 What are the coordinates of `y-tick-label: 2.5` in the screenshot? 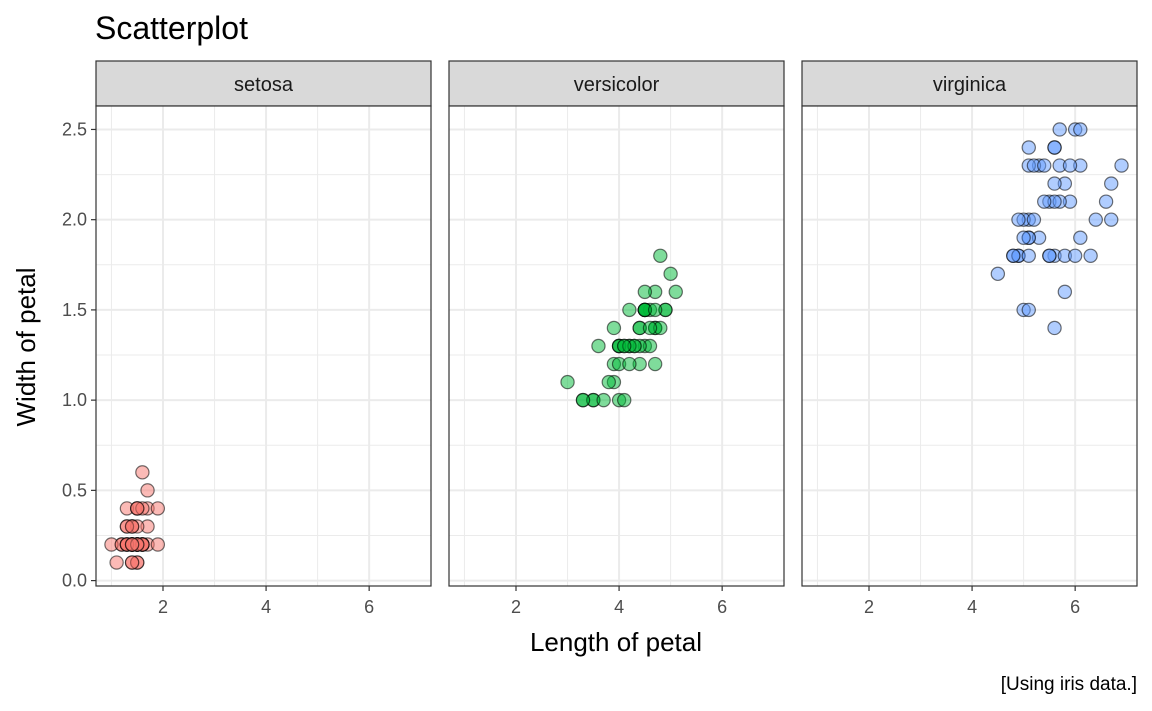 It's located at (74, 129).